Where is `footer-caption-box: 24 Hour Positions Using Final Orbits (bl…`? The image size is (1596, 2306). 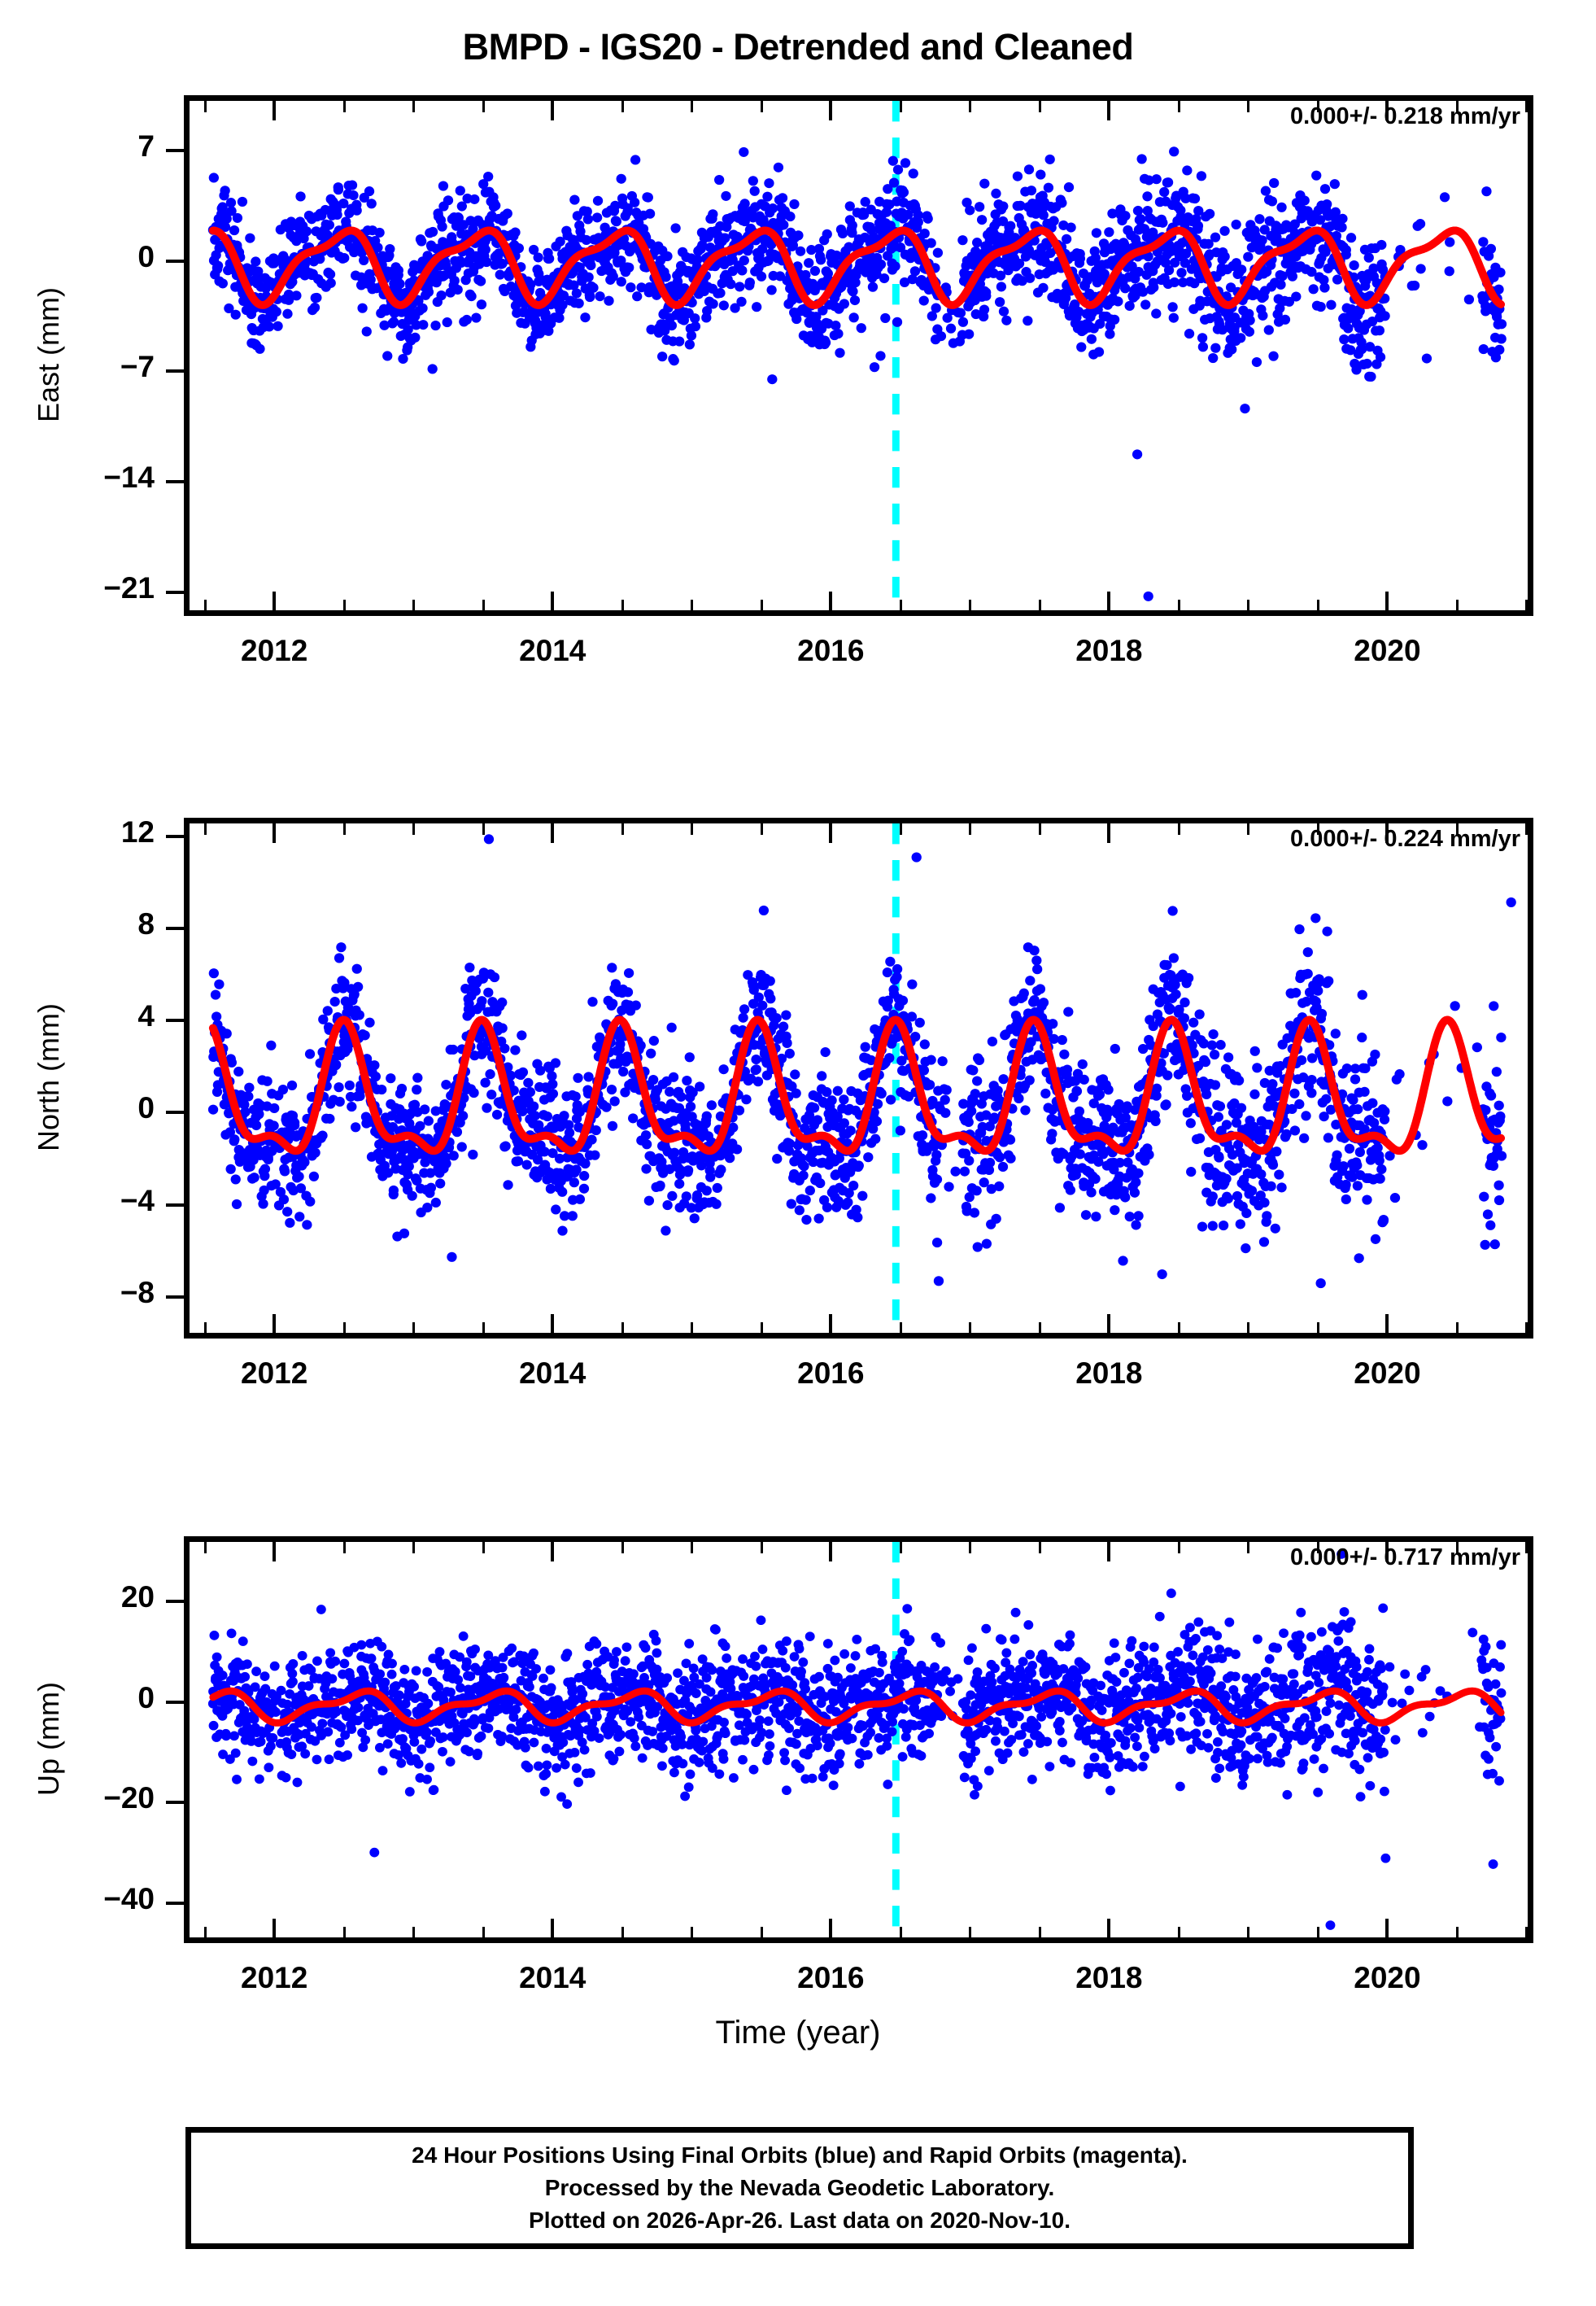 footer-caption-box: 24 Hour Positions Using Final Orbits (bl… is located at coordinates (799, 2188).